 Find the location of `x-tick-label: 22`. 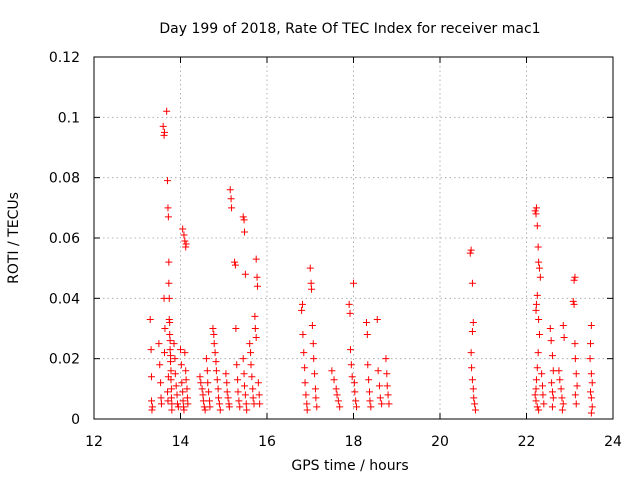

x-tick-label: 22 is located at coordinates (527, 442).